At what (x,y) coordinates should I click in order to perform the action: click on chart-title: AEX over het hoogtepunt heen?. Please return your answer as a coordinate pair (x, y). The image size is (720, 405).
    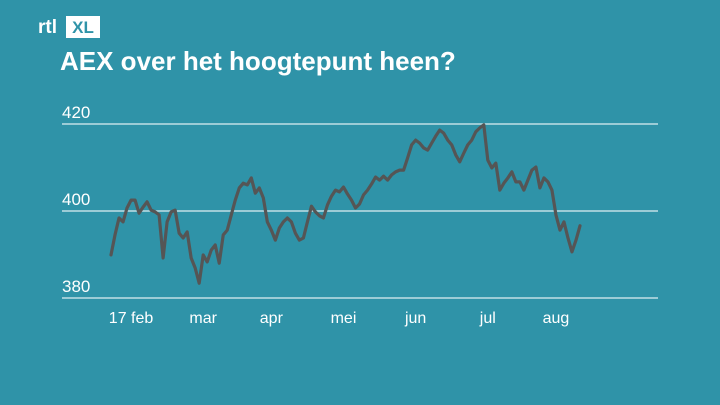
    Looking at the image, I should click on (258, 61).